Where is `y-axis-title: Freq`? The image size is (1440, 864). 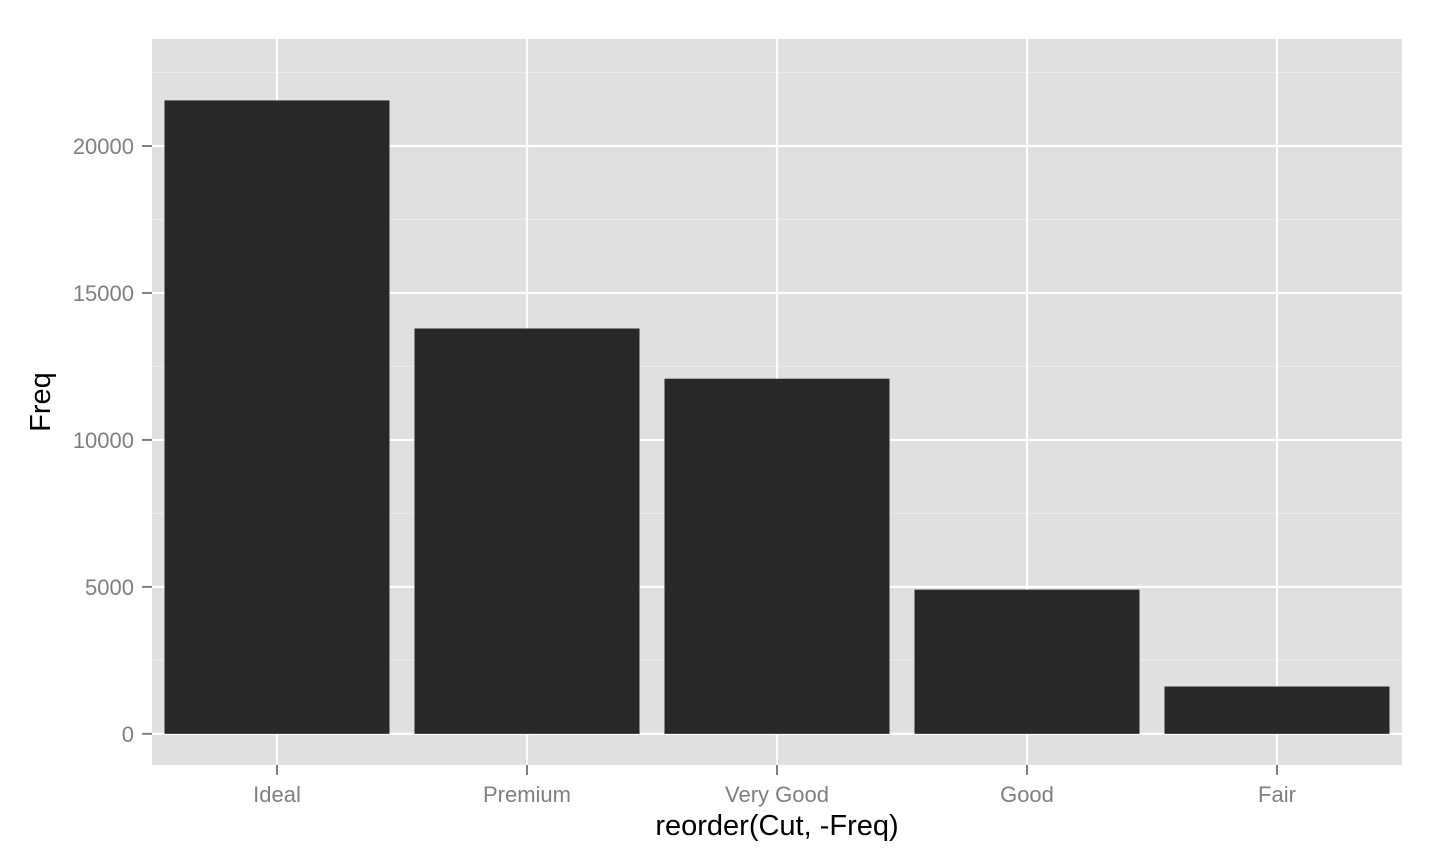 y-axis-title: Freq is located at coordinates (41, 402).